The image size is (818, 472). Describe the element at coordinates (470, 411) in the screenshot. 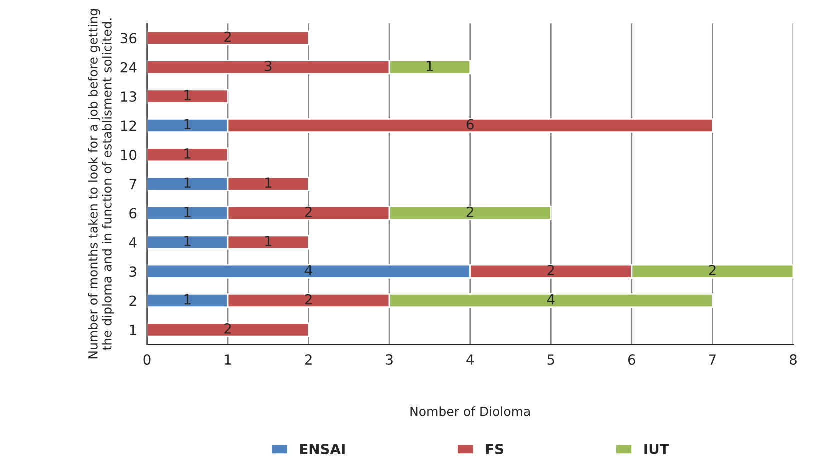

I see `x-axis-title: Nomber of Dioloma` at that location.